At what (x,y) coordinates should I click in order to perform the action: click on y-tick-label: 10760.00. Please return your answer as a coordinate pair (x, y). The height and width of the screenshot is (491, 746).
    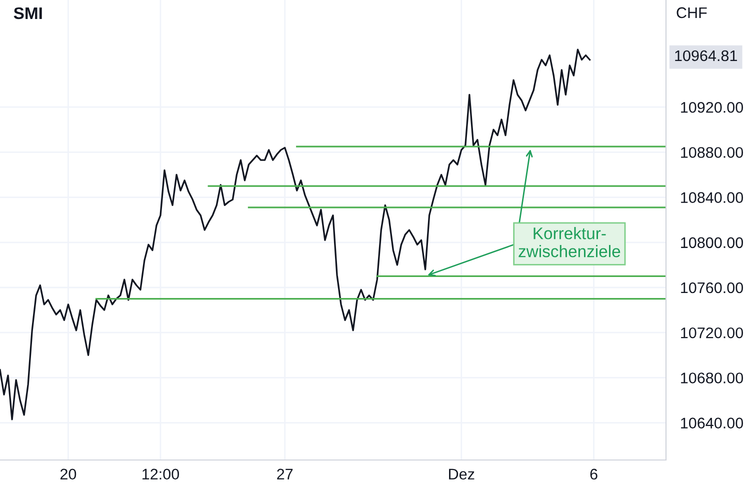
    Looking at the image, I should click on (712, 288).